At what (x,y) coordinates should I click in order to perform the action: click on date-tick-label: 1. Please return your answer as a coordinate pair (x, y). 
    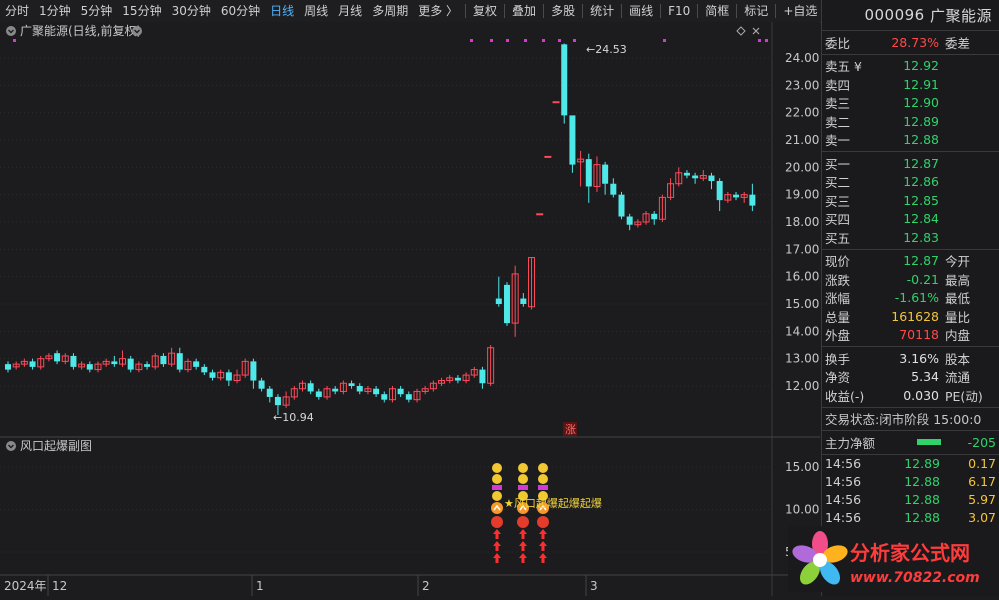
    Looking at the image, I should click on (260, 586).